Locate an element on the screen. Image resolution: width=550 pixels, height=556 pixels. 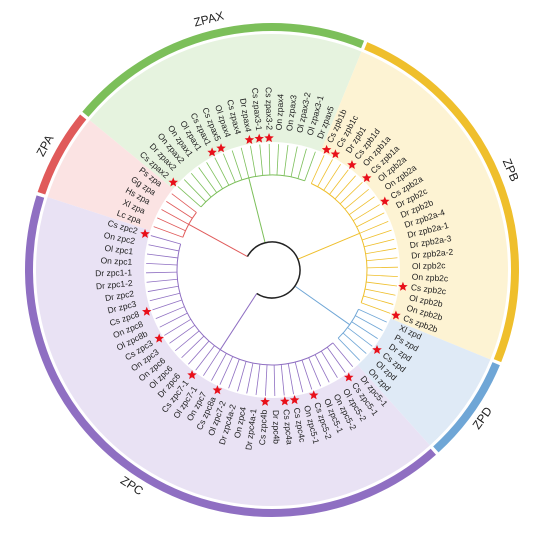
clade-background is located at coordinates (424, 382).